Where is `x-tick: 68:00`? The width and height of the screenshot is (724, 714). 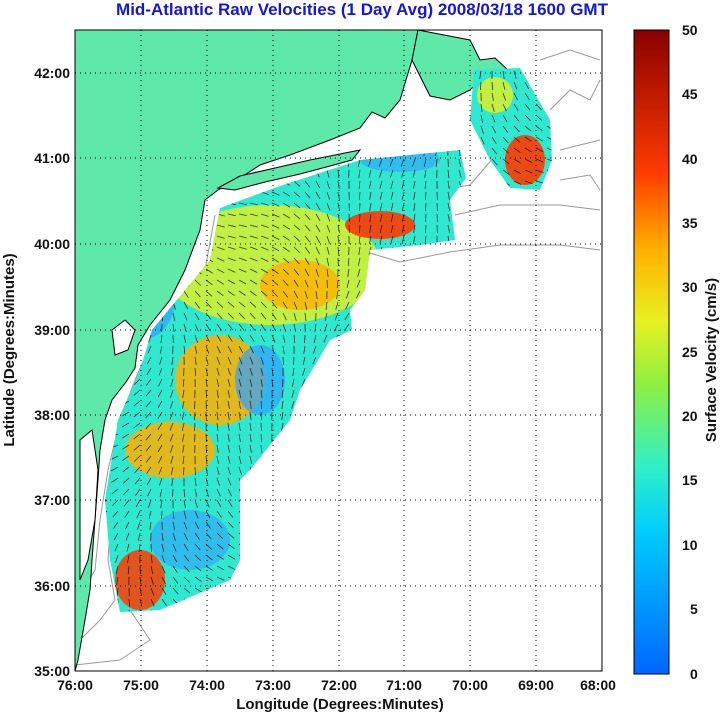 x-tick: 68:00 is located at coordinates (598, 685).